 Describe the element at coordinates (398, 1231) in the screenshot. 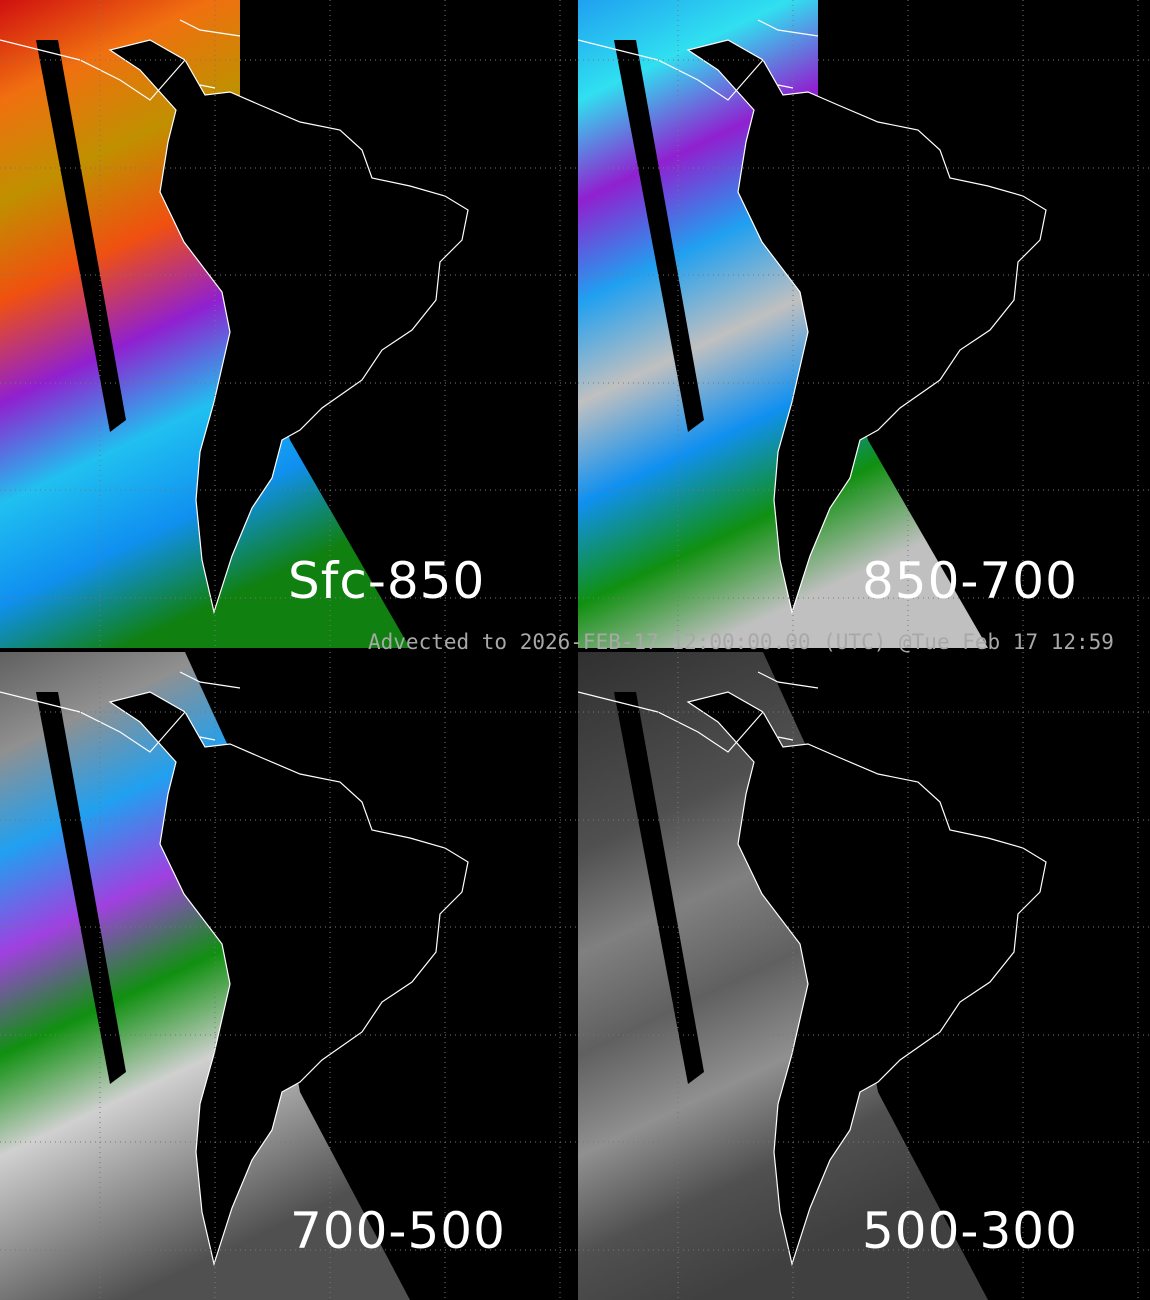

I see `panel-label: 700-500` at that location.